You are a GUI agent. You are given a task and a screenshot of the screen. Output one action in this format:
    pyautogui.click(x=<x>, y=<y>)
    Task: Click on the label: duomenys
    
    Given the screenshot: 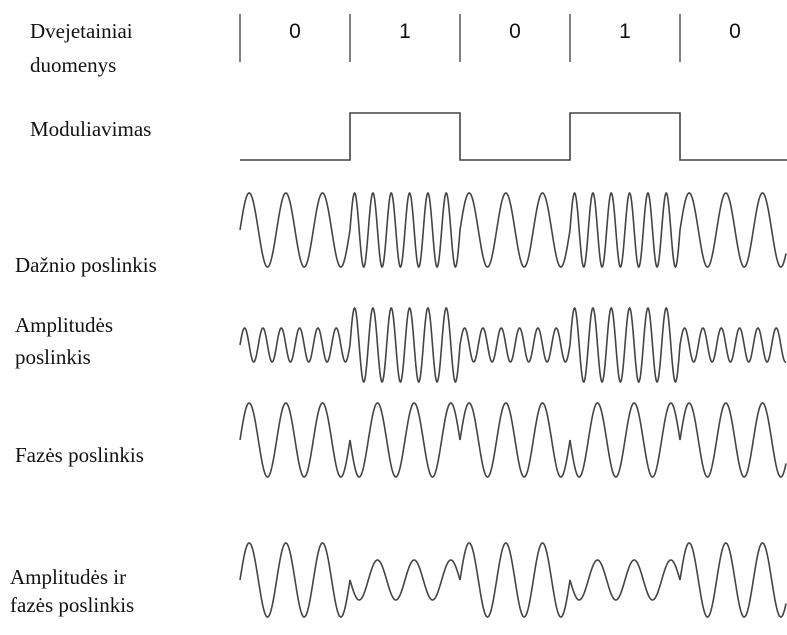 What is the action you would take?
    pyautogui.click(x=73, y=65)
    